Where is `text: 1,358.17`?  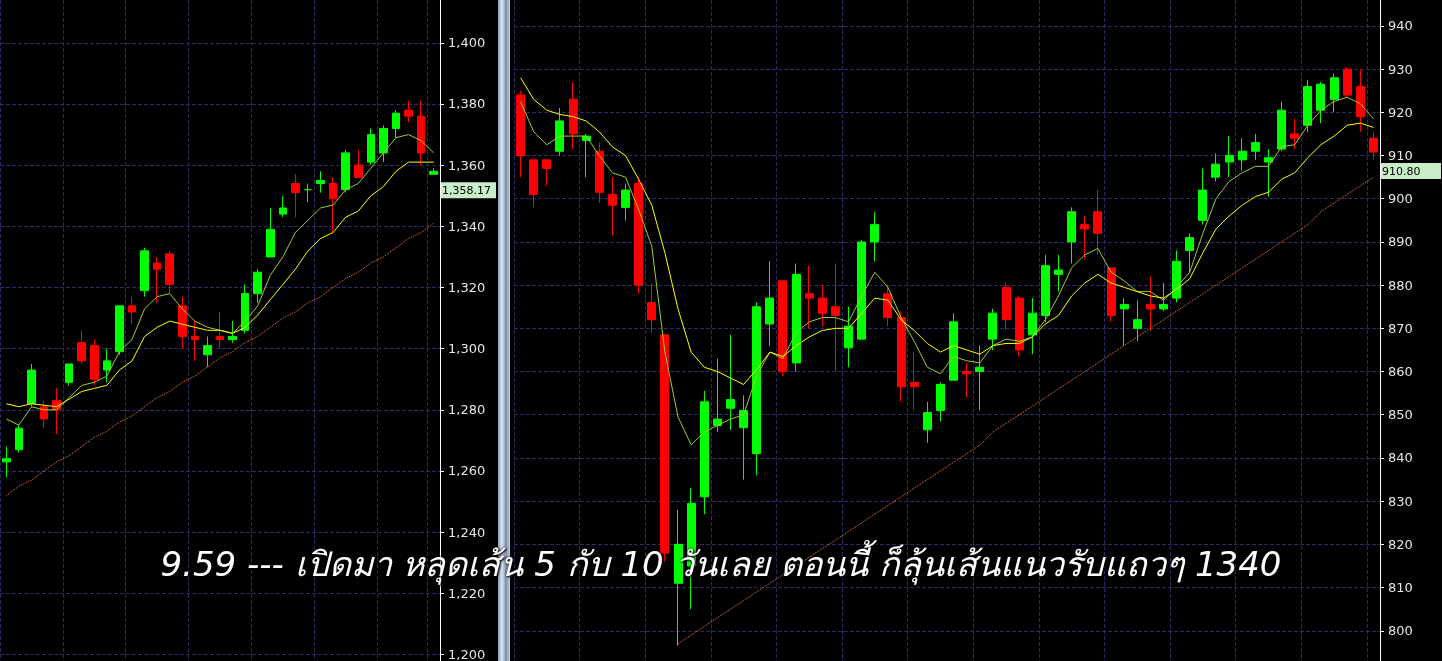
text: 1,358.17 is located at coordinates (466, 190).